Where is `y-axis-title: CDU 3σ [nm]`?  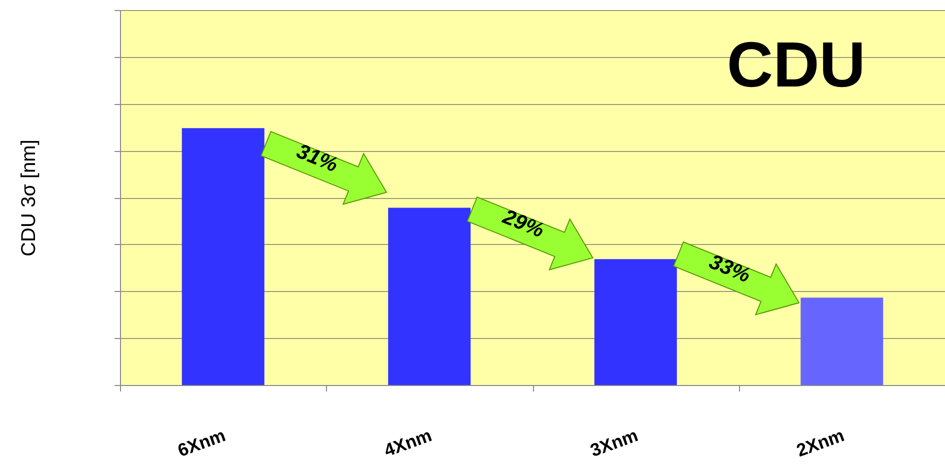 y-axis-title: CDU 3σ [nm] is located at coordinates (29, 198).